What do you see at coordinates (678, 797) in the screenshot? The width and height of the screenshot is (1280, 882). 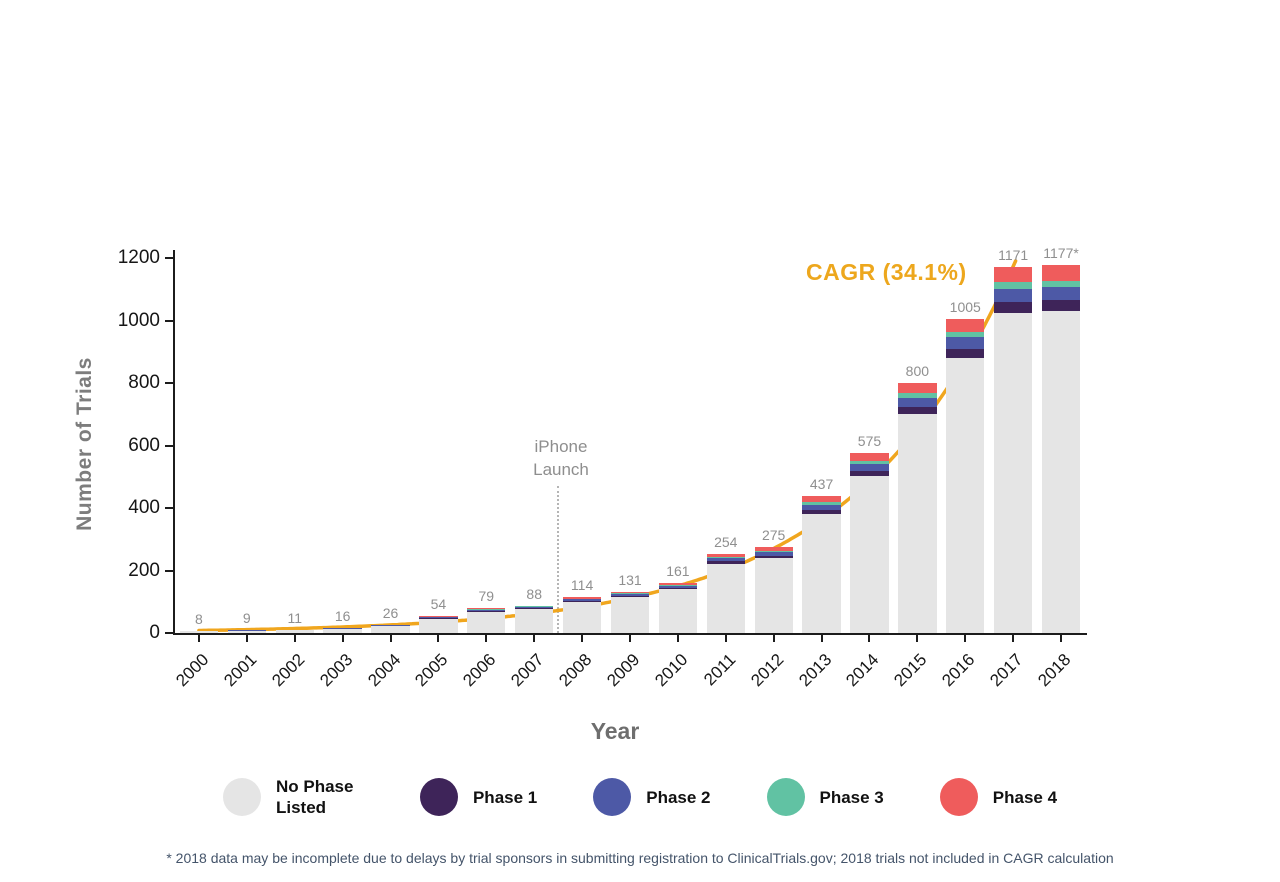 I see `legend-label: Phase 2` at bounding box center [678, 797].